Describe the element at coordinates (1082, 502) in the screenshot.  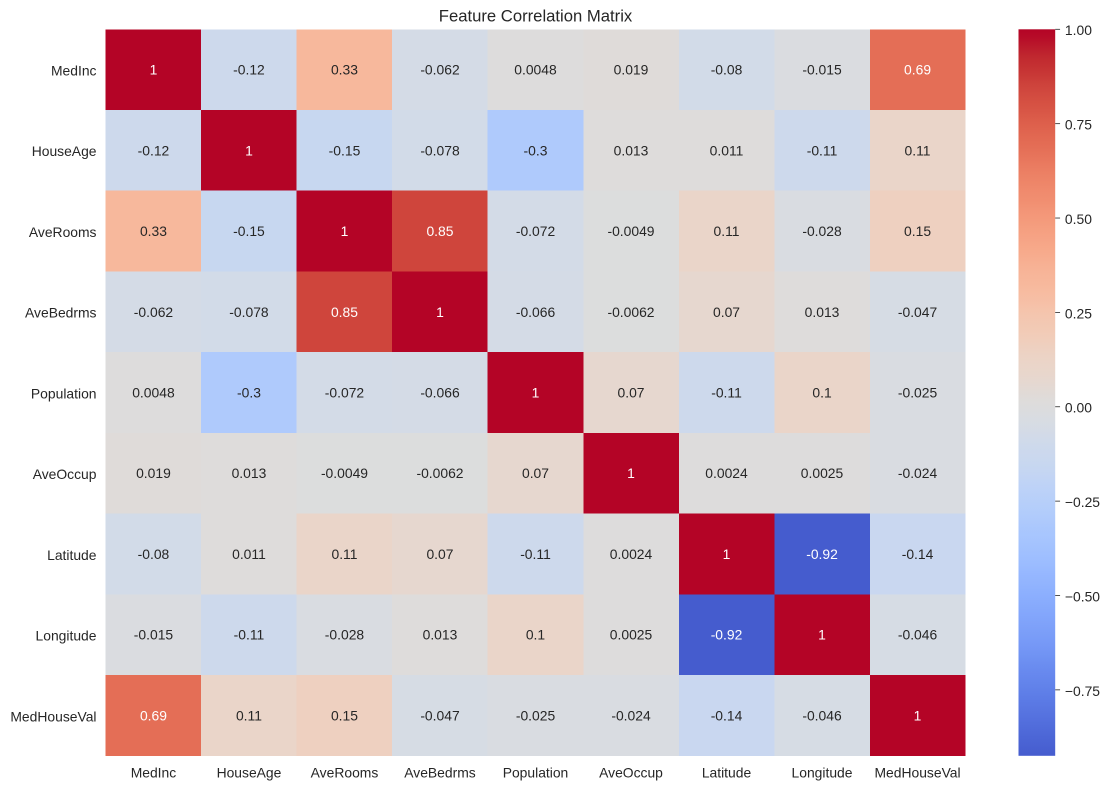
I see `svg-text: −0.25` at that location.